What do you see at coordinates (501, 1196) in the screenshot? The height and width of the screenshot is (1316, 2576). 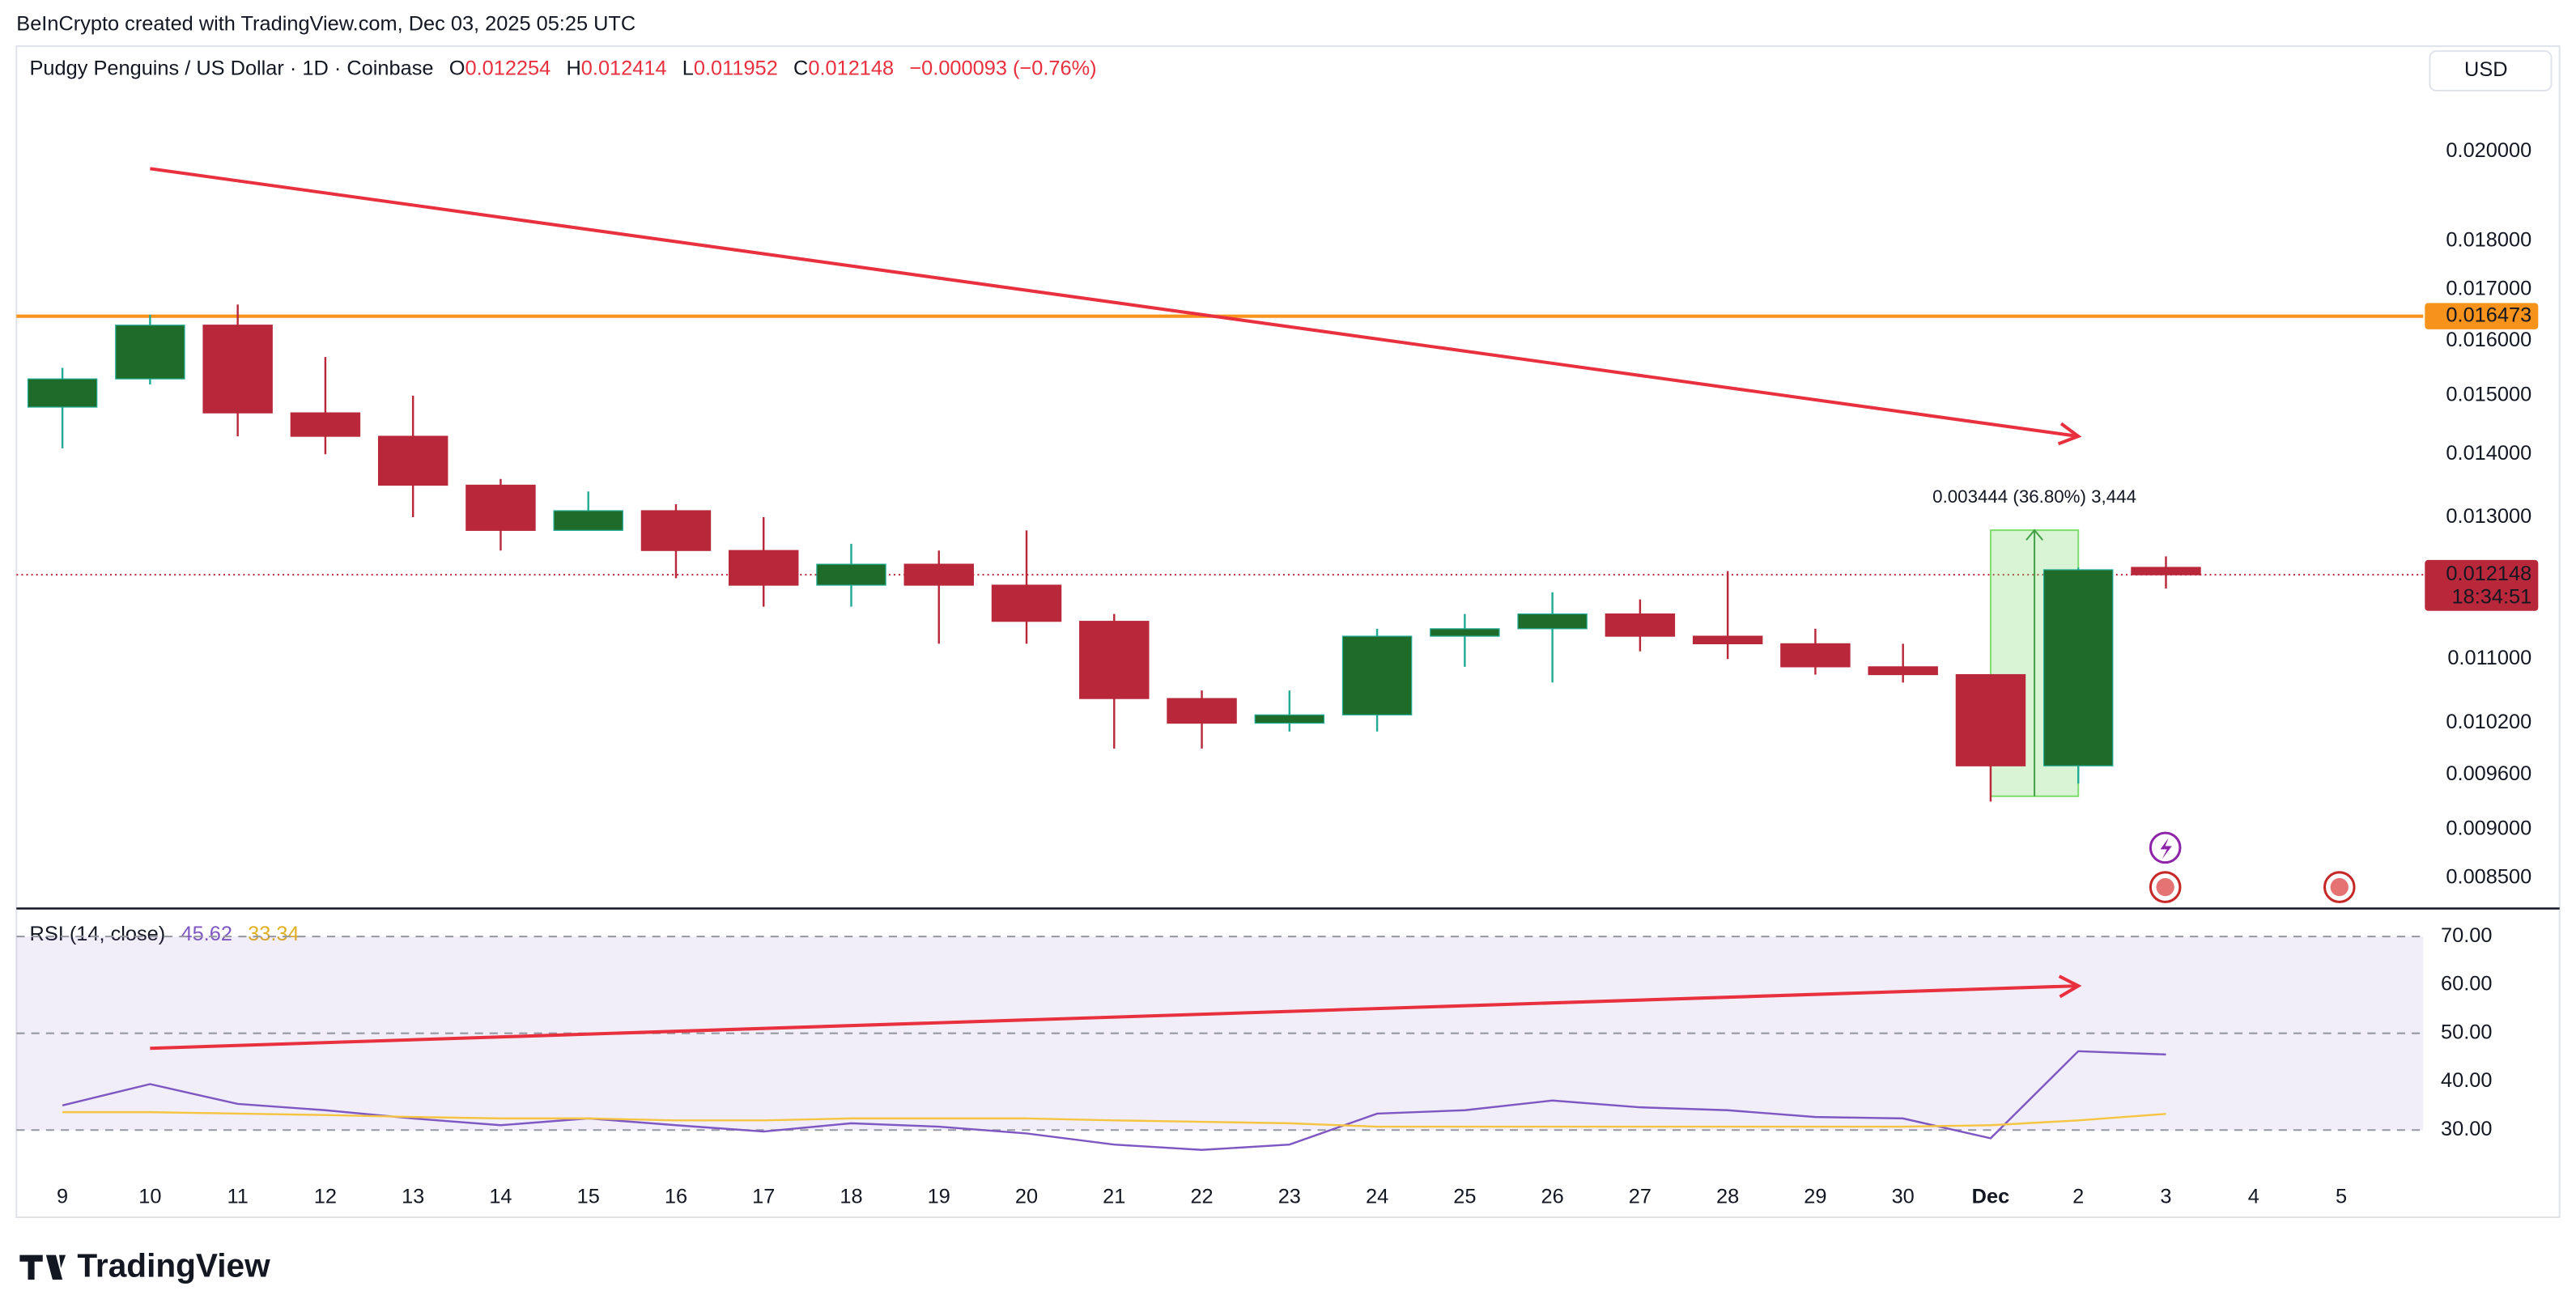 I see `x-tick-label: 14` at bounding box center [501, 1196].